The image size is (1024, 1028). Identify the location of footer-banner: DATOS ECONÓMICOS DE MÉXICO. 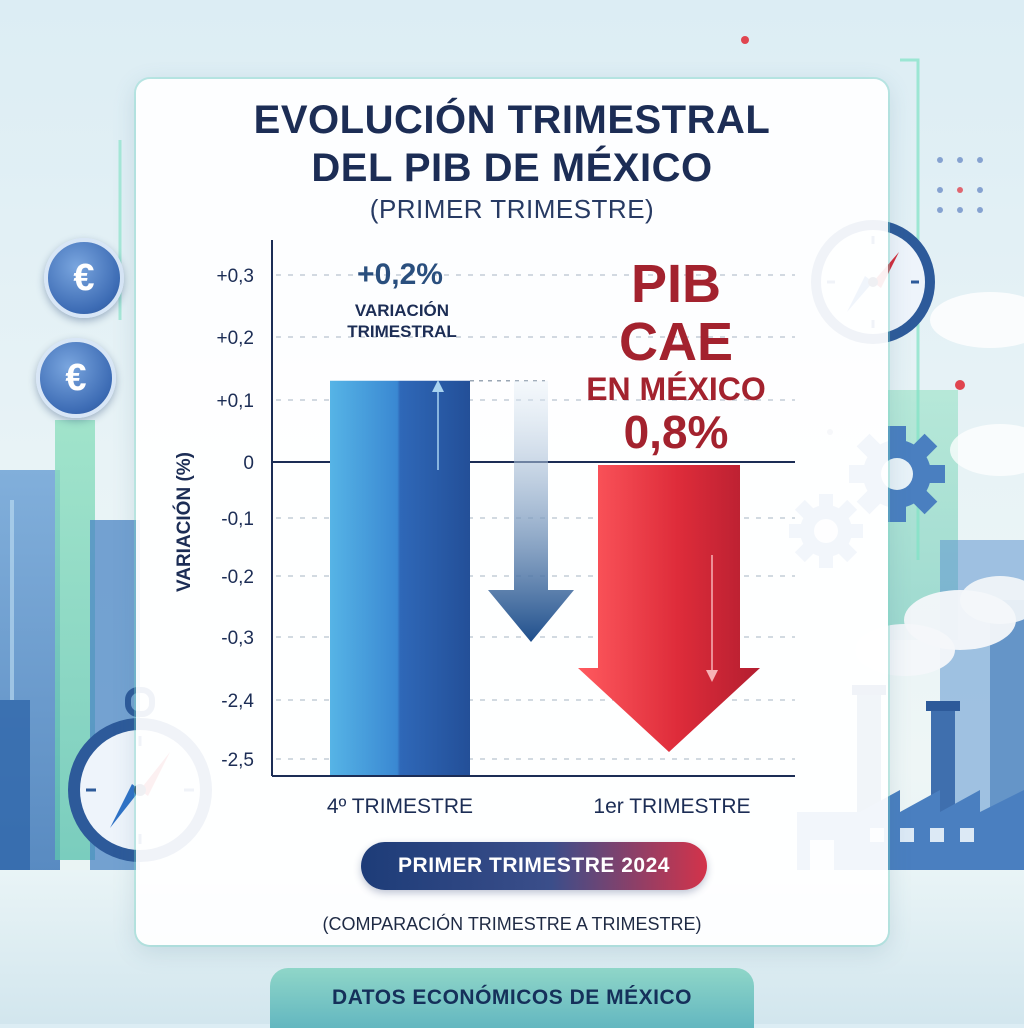
(512, 998).